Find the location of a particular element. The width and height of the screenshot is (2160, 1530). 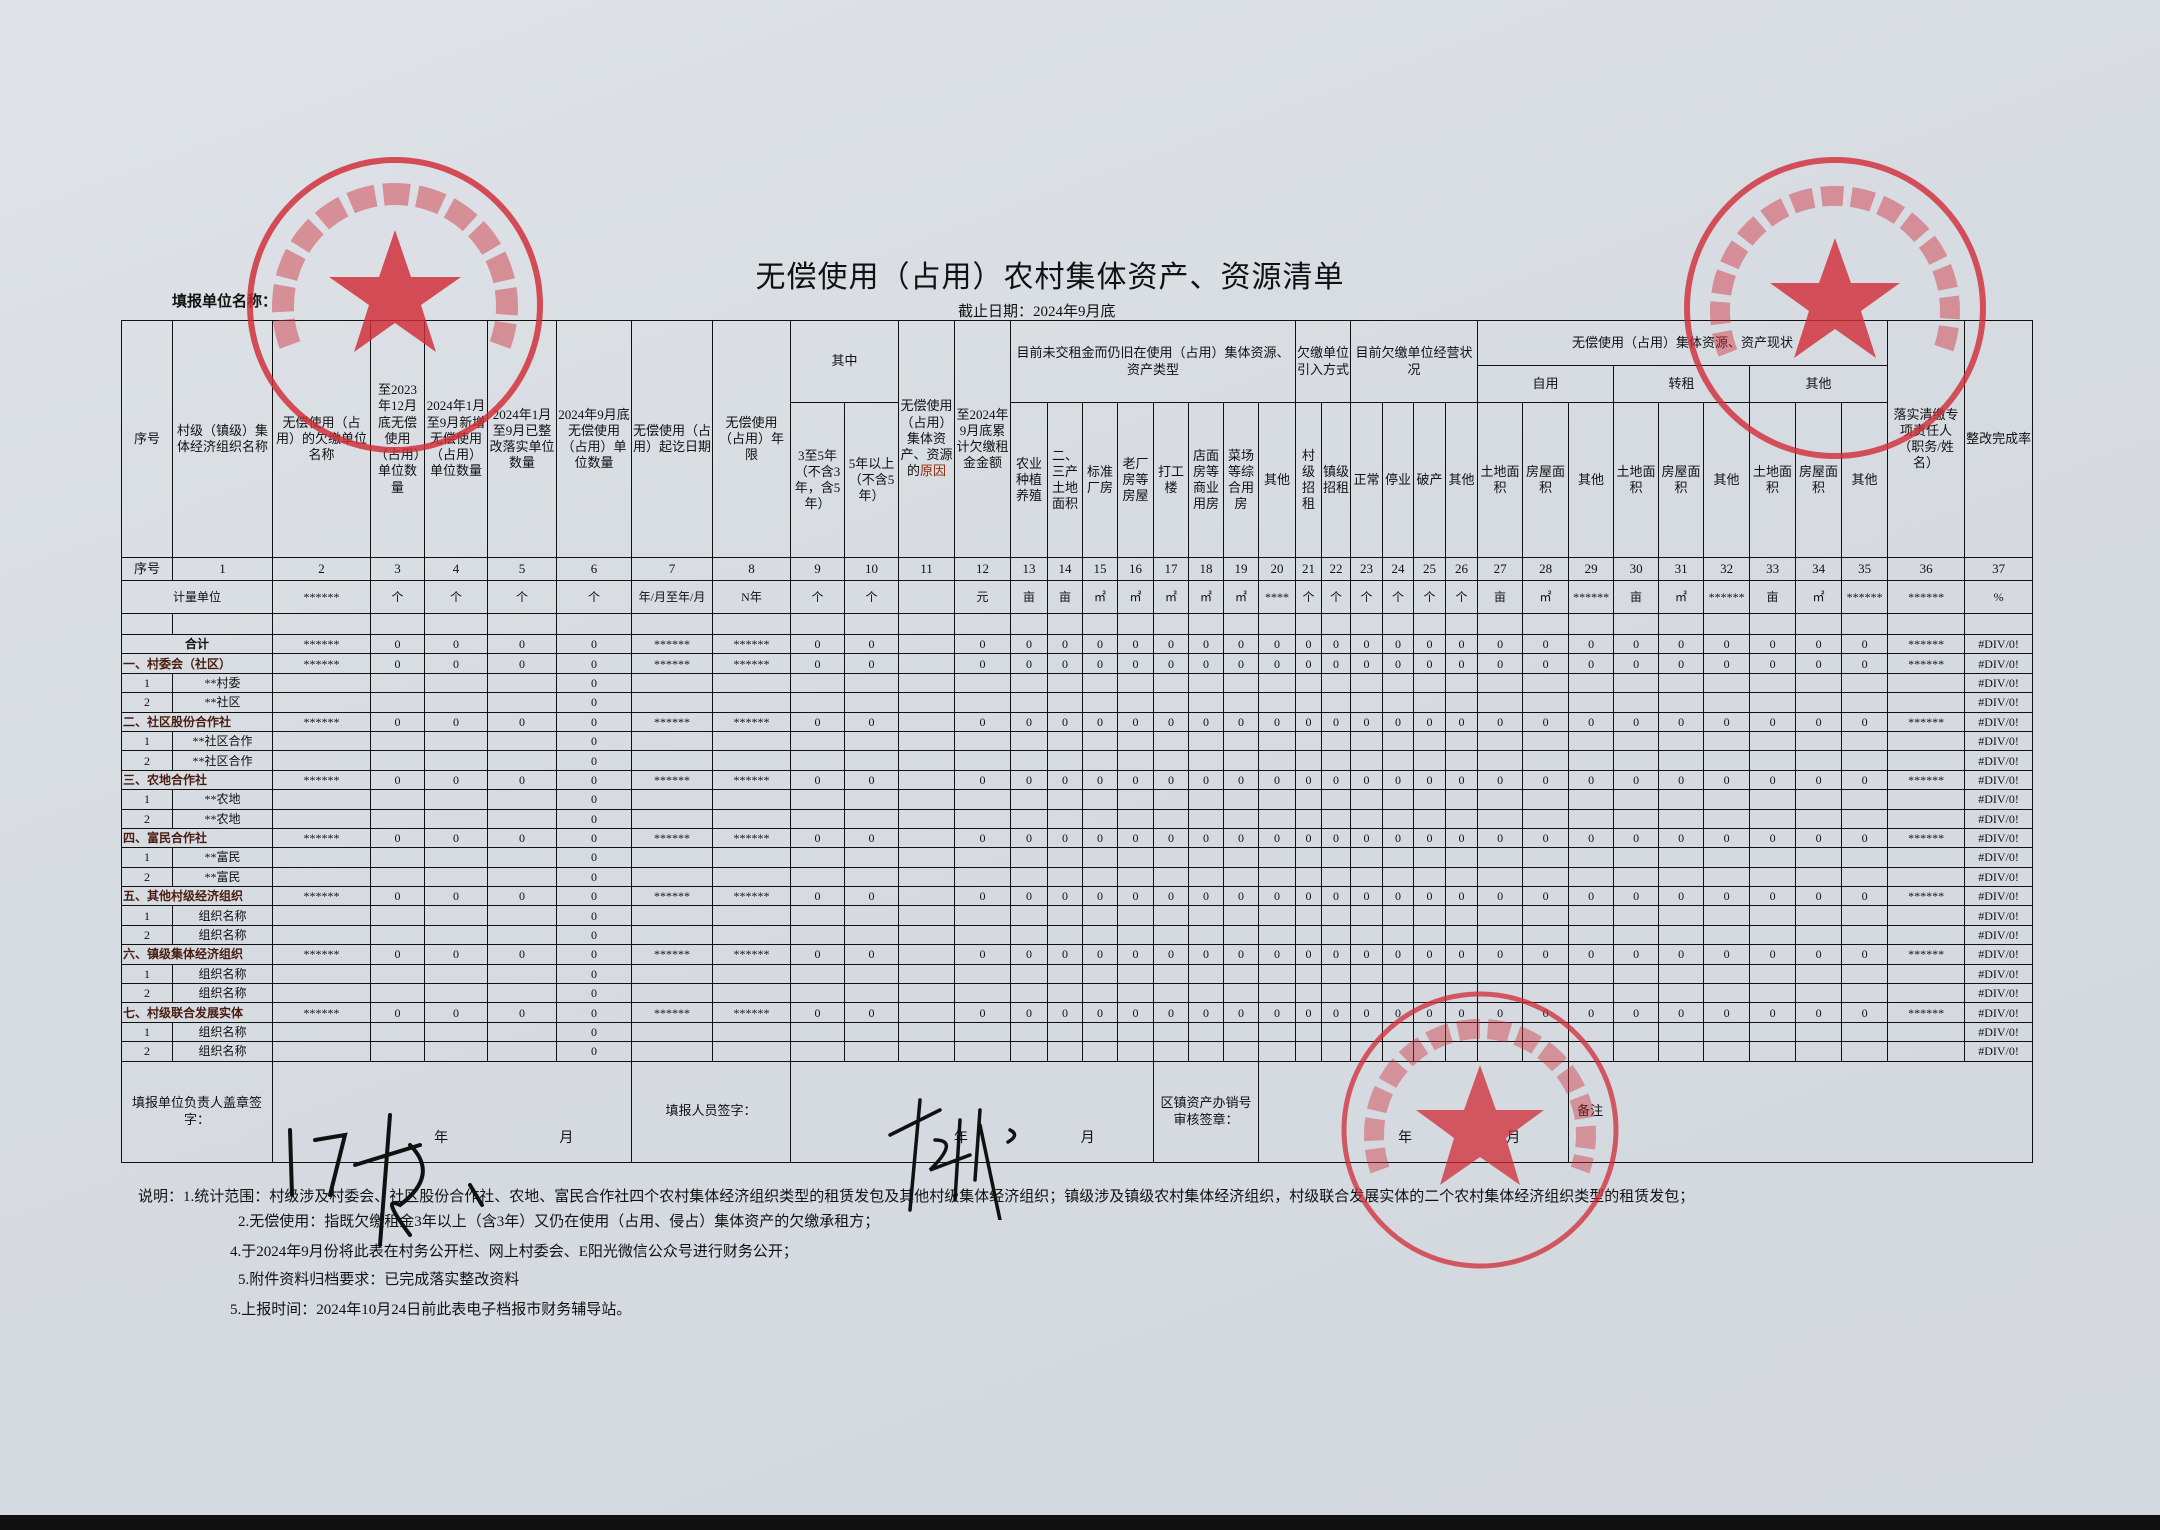

unit-head-signature-label: 填报单位负责人盖章签字： is located at coordinates (197, 1111).